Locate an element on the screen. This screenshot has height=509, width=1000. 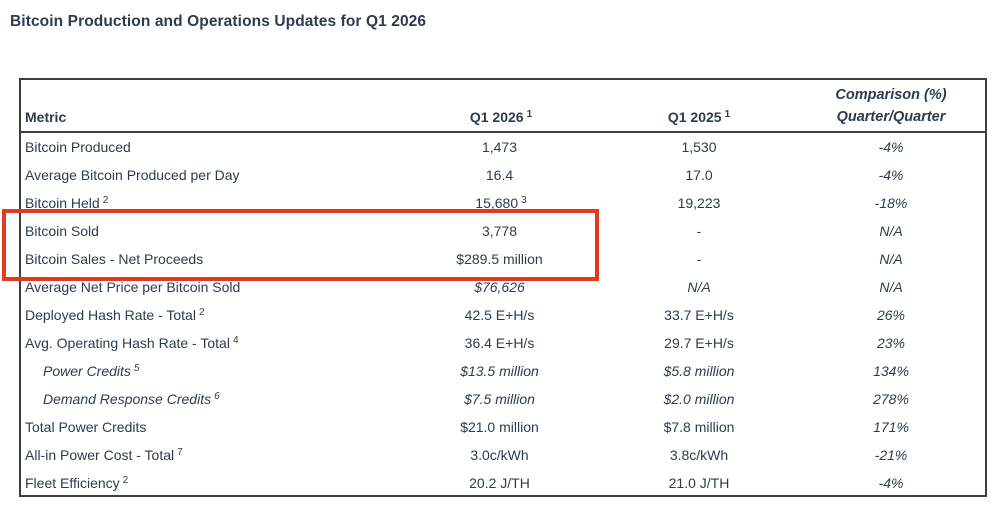
header-row-2: Metric Q1 2026 1 Q1 2025 1 Quarter/Quarter is located at coordinates (503, 117).